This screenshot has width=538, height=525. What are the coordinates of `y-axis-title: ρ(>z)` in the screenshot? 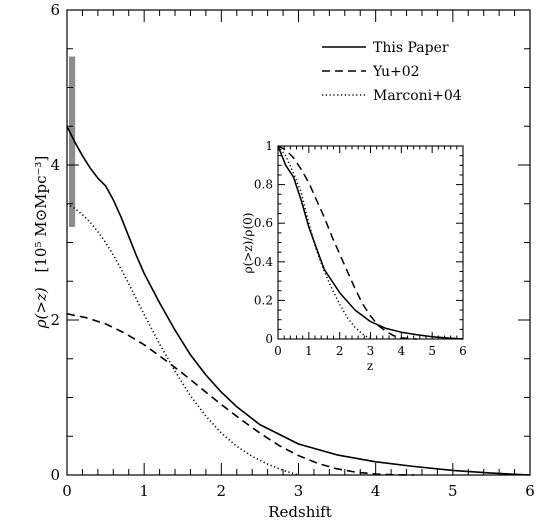 It's located at (41, 308).